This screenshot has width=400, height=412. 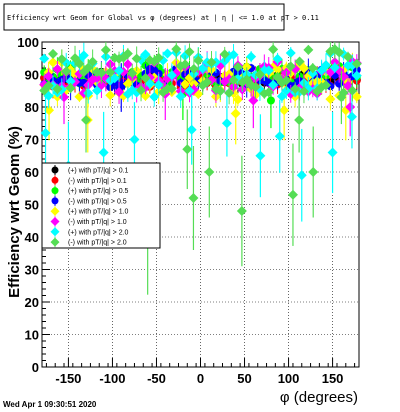 What do you see at coordinates (97, 222) in the screenshot?
I see `legend-label: (-) with pT/|q| > 1.0` at bounding box center [97, 222].